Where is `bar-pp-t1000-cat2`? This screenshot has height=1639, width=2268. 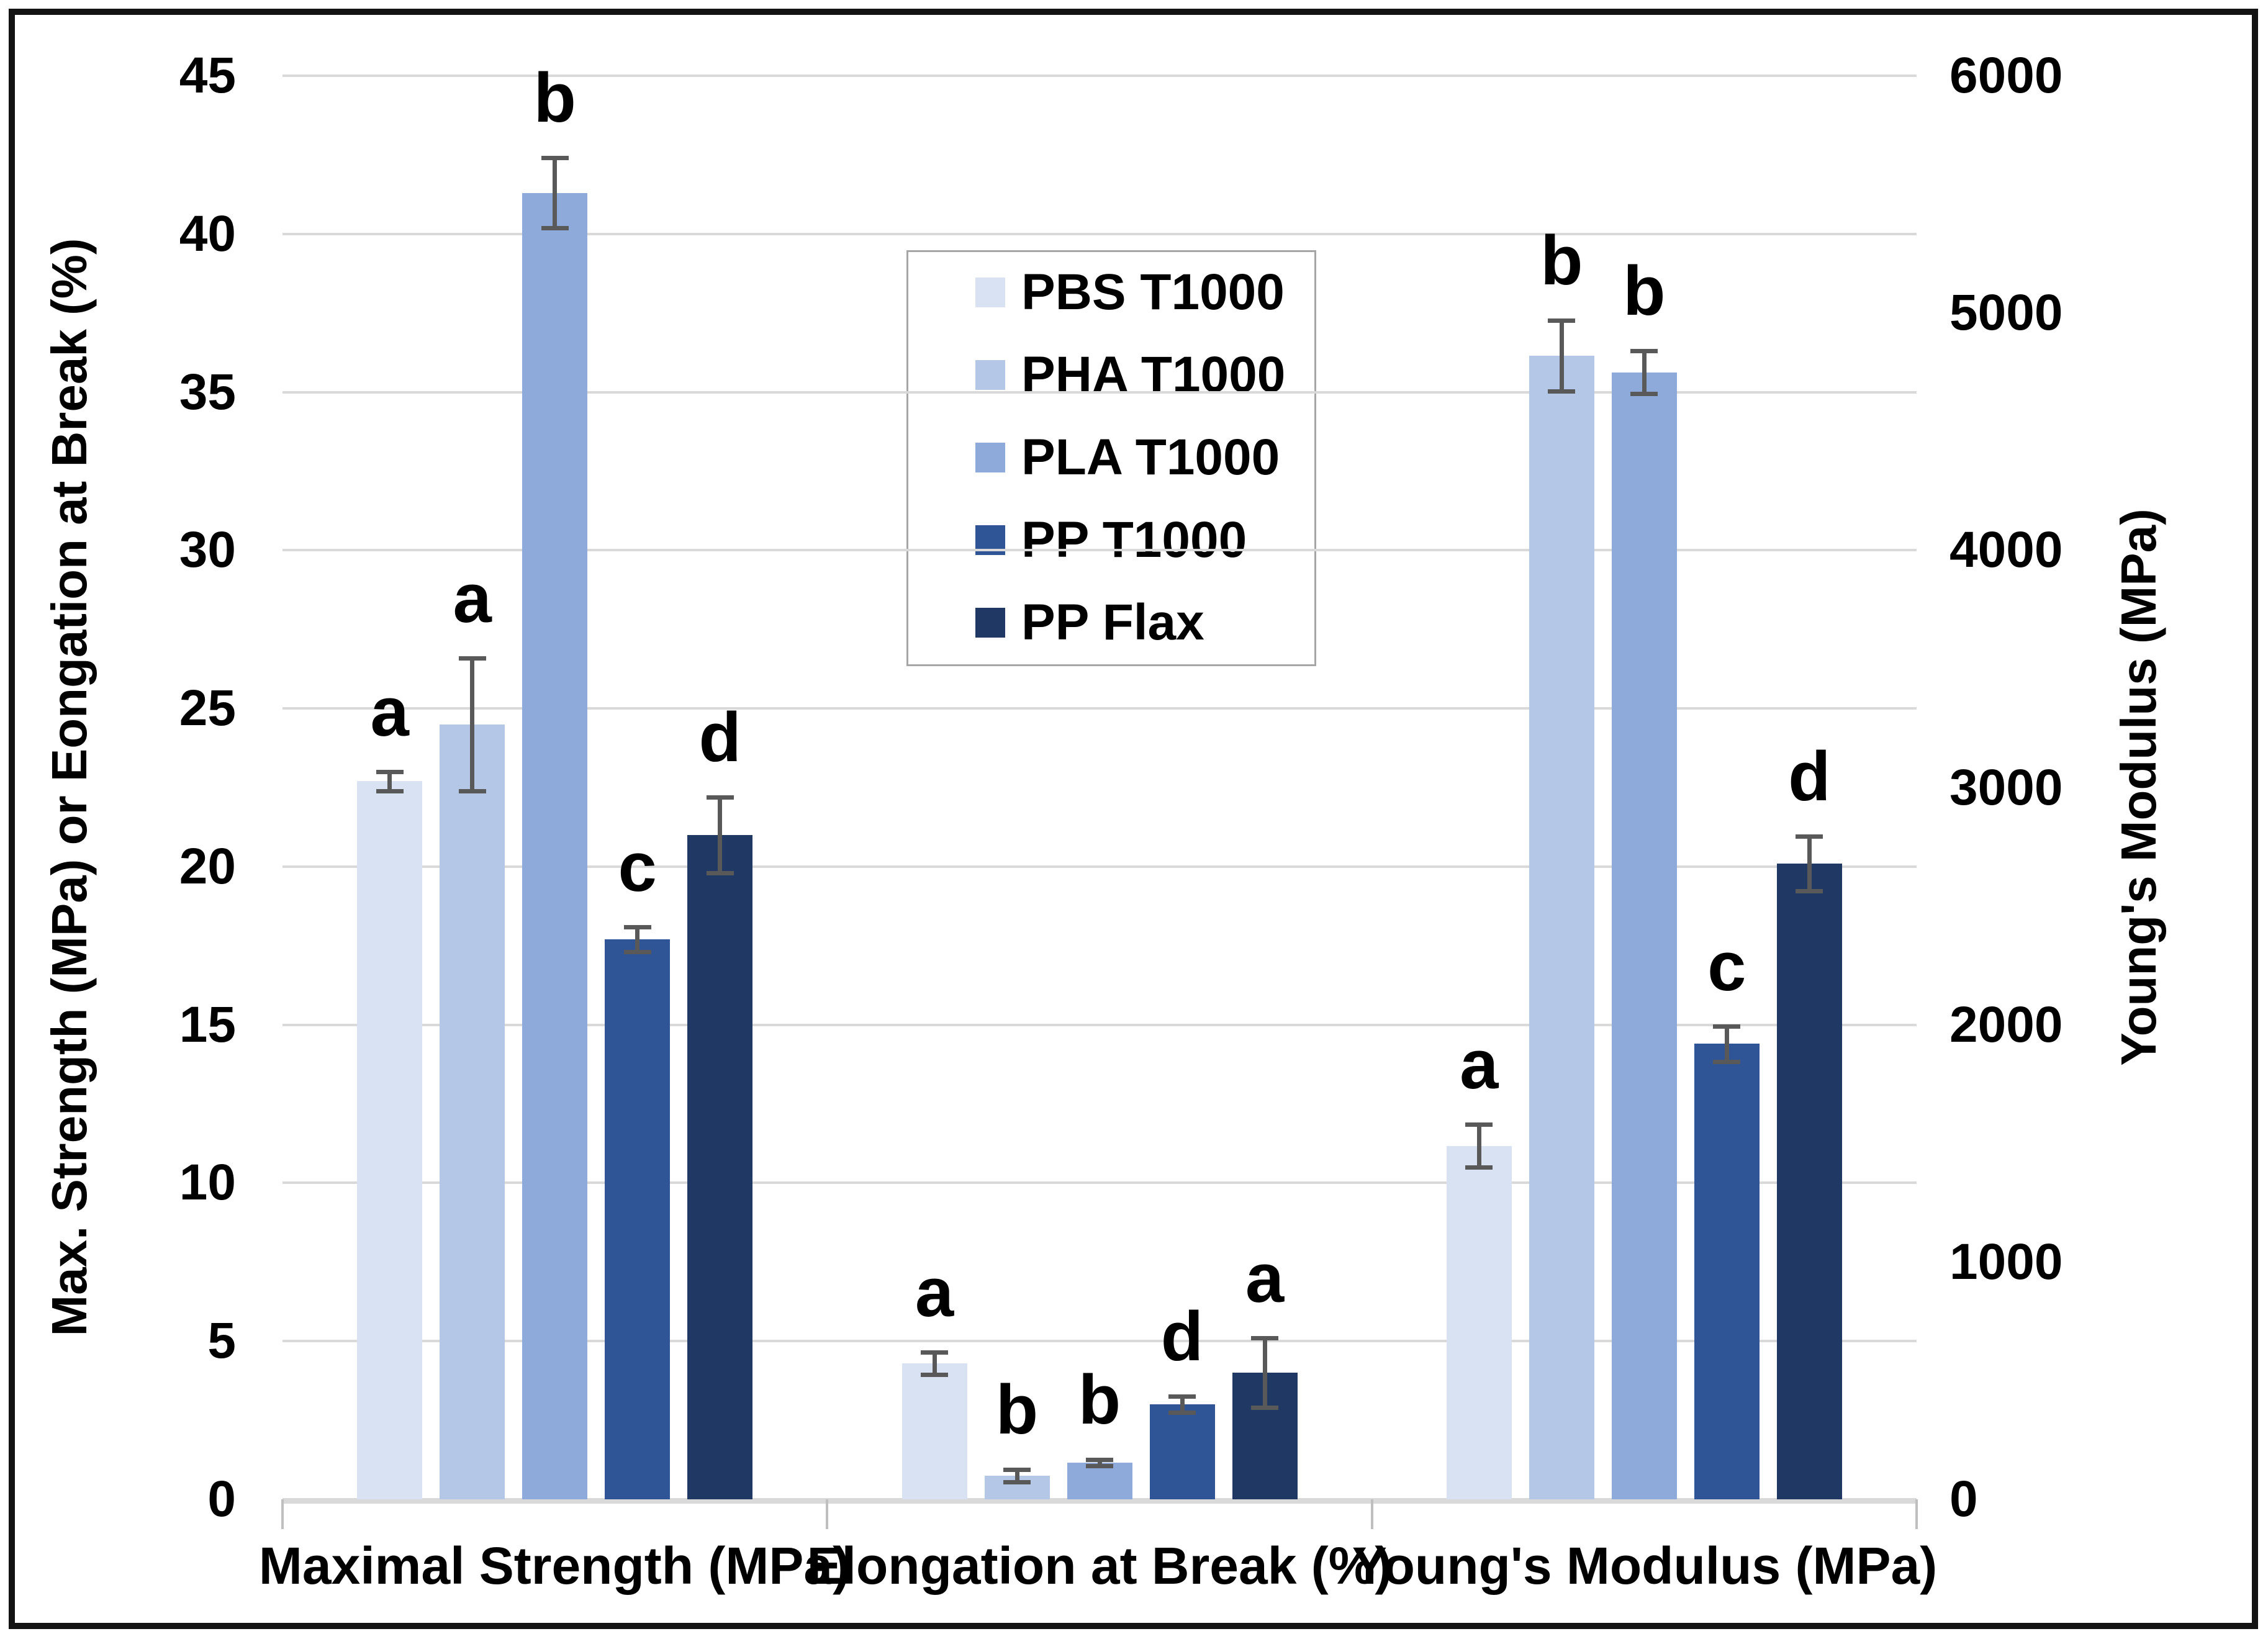 bar-pp-t1000-cat2 is located at coordinates (1182, 1451).